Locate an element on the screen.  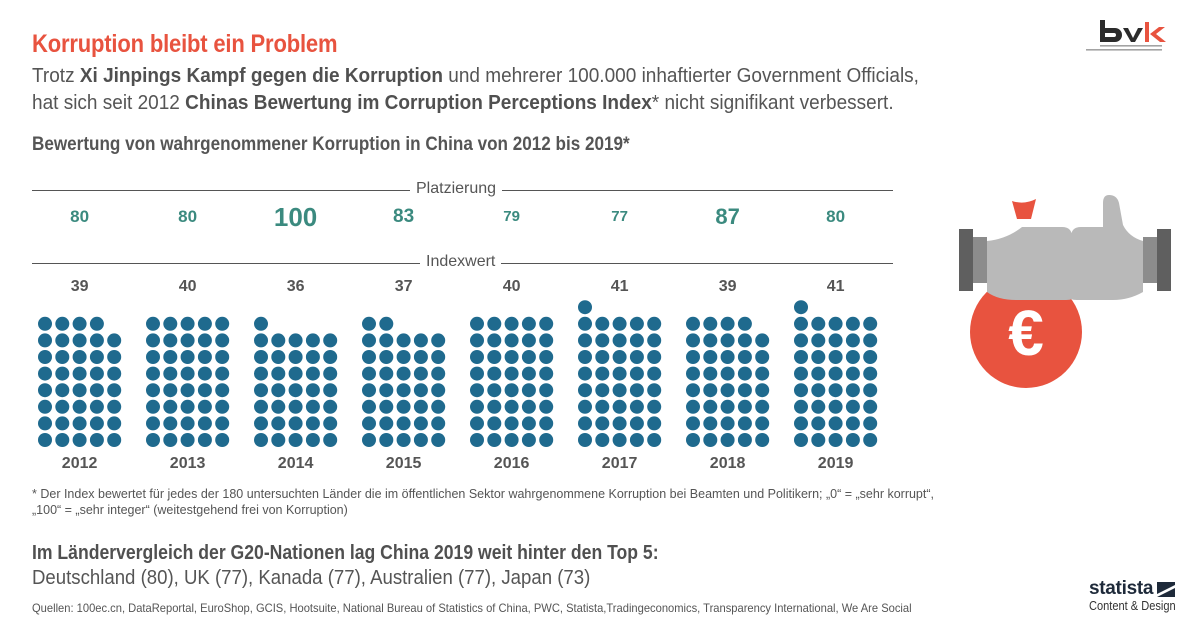
index-value-2012: 39 is located at coordinates (79, 286).